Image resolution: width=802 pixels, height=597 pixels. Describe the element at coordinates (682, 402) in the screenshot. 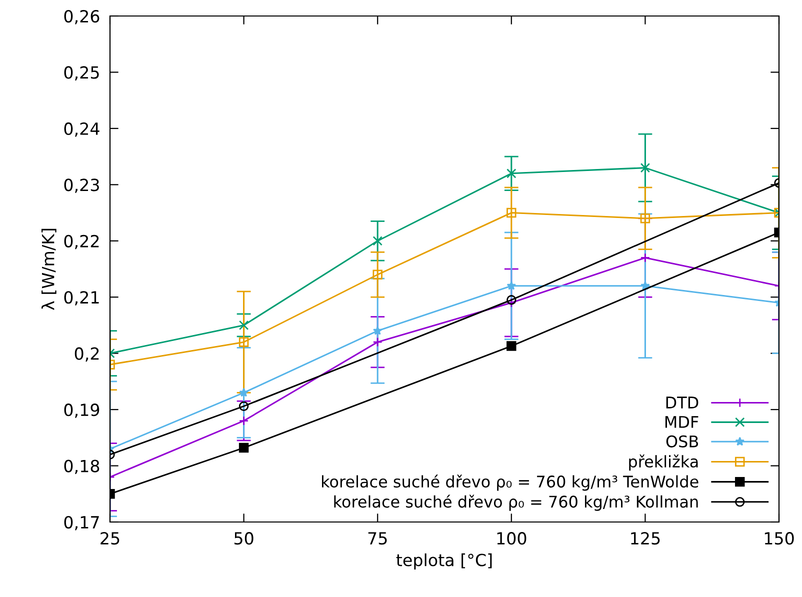

I see `legend-label: DTD` at that location.